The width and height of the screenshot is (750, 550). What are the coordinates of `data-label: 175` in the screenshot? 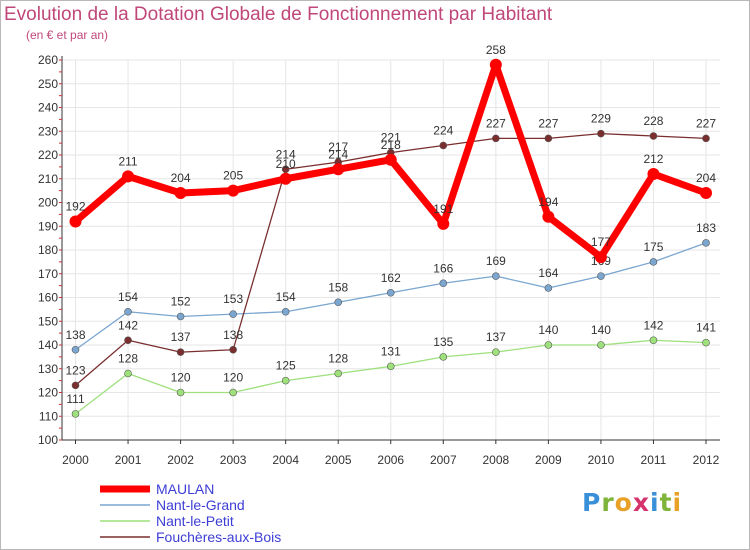 It's located at (653, 247).